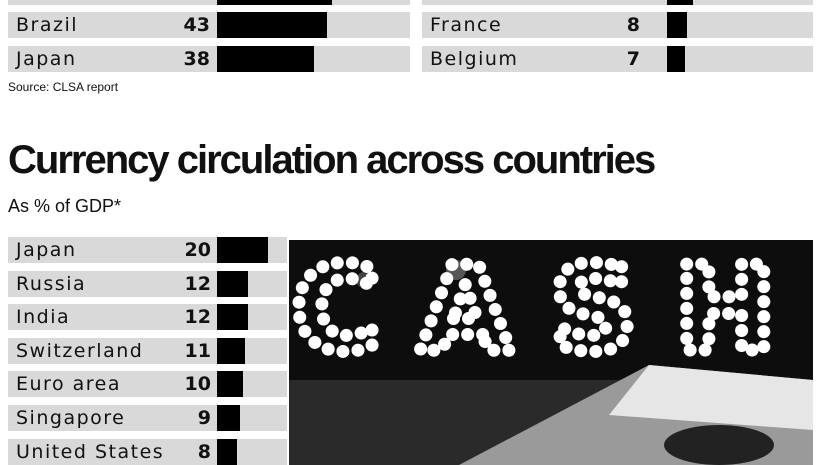 Image resolution: width=826 pixels, height=465 pixels. What do you see at coordinates (197, 250) in the screenshot?
I see `row-value: 20` at bounding box center [197, 250].